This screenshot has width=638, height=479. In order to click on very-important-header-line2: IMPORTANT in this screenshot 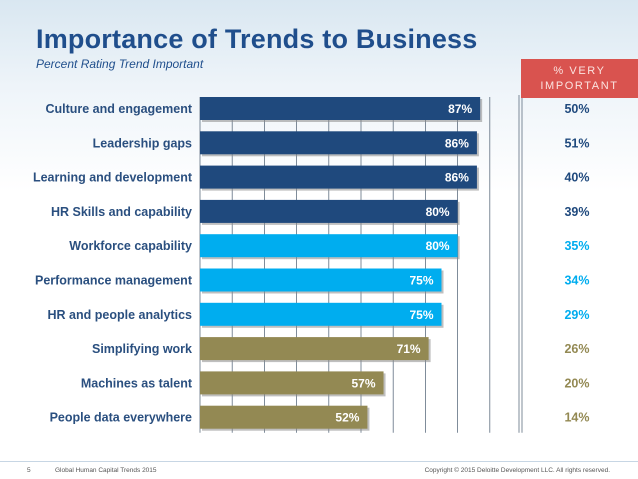, I will do `click(579, 85)`.